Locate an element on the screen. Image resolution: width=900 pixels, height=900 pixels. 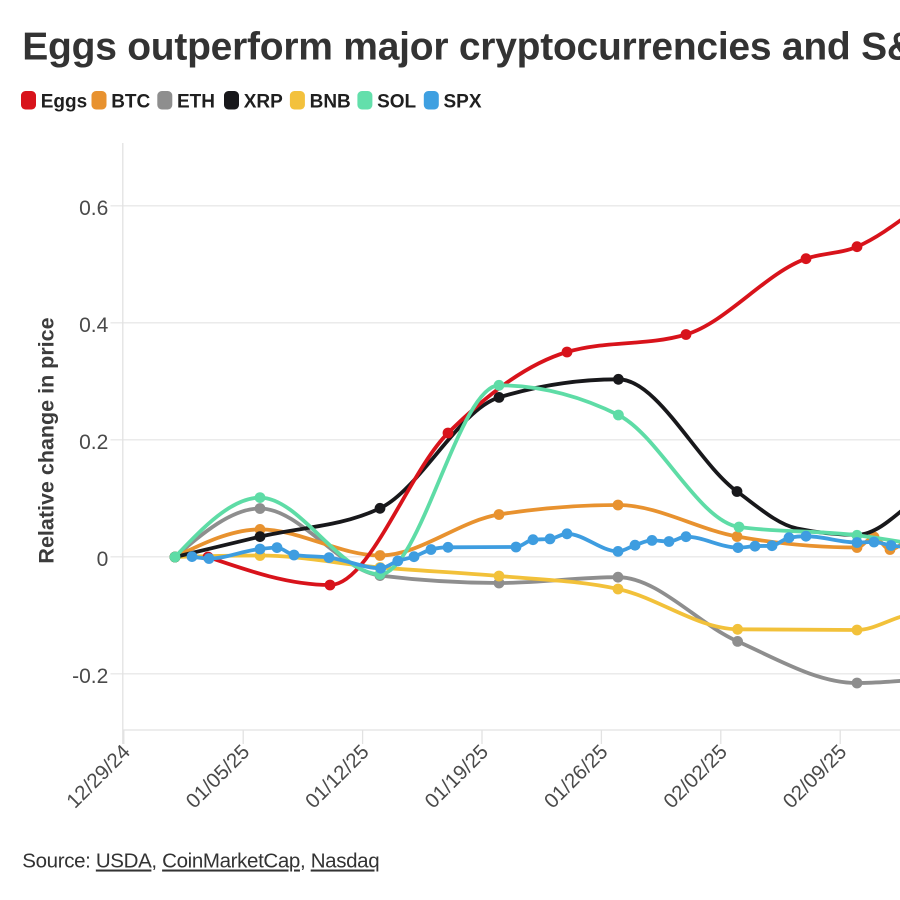
svg-text: BTC is located at coordinates (130, 101).